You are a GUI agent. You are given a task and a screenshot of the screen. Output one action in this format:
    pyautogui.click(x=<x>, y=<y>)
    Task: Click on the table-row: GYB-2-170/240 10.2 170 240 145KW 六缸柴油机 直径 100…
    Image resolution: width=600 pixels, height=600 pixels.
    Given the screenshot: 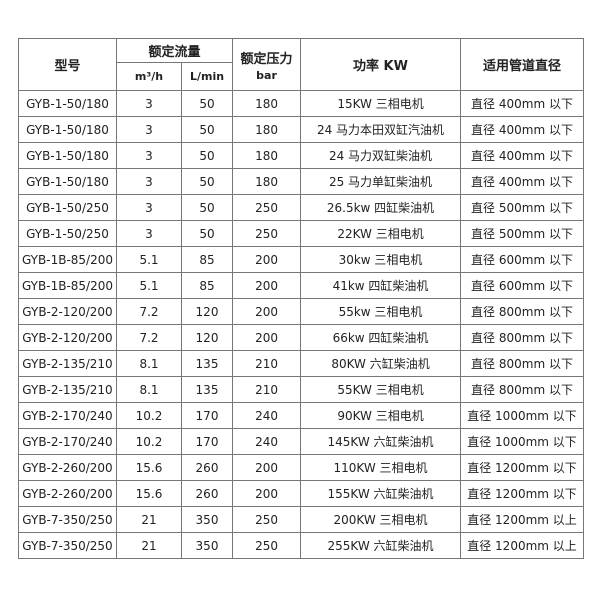 What is the action you would take?
    pyautogui.click(x=301, y=441)
    